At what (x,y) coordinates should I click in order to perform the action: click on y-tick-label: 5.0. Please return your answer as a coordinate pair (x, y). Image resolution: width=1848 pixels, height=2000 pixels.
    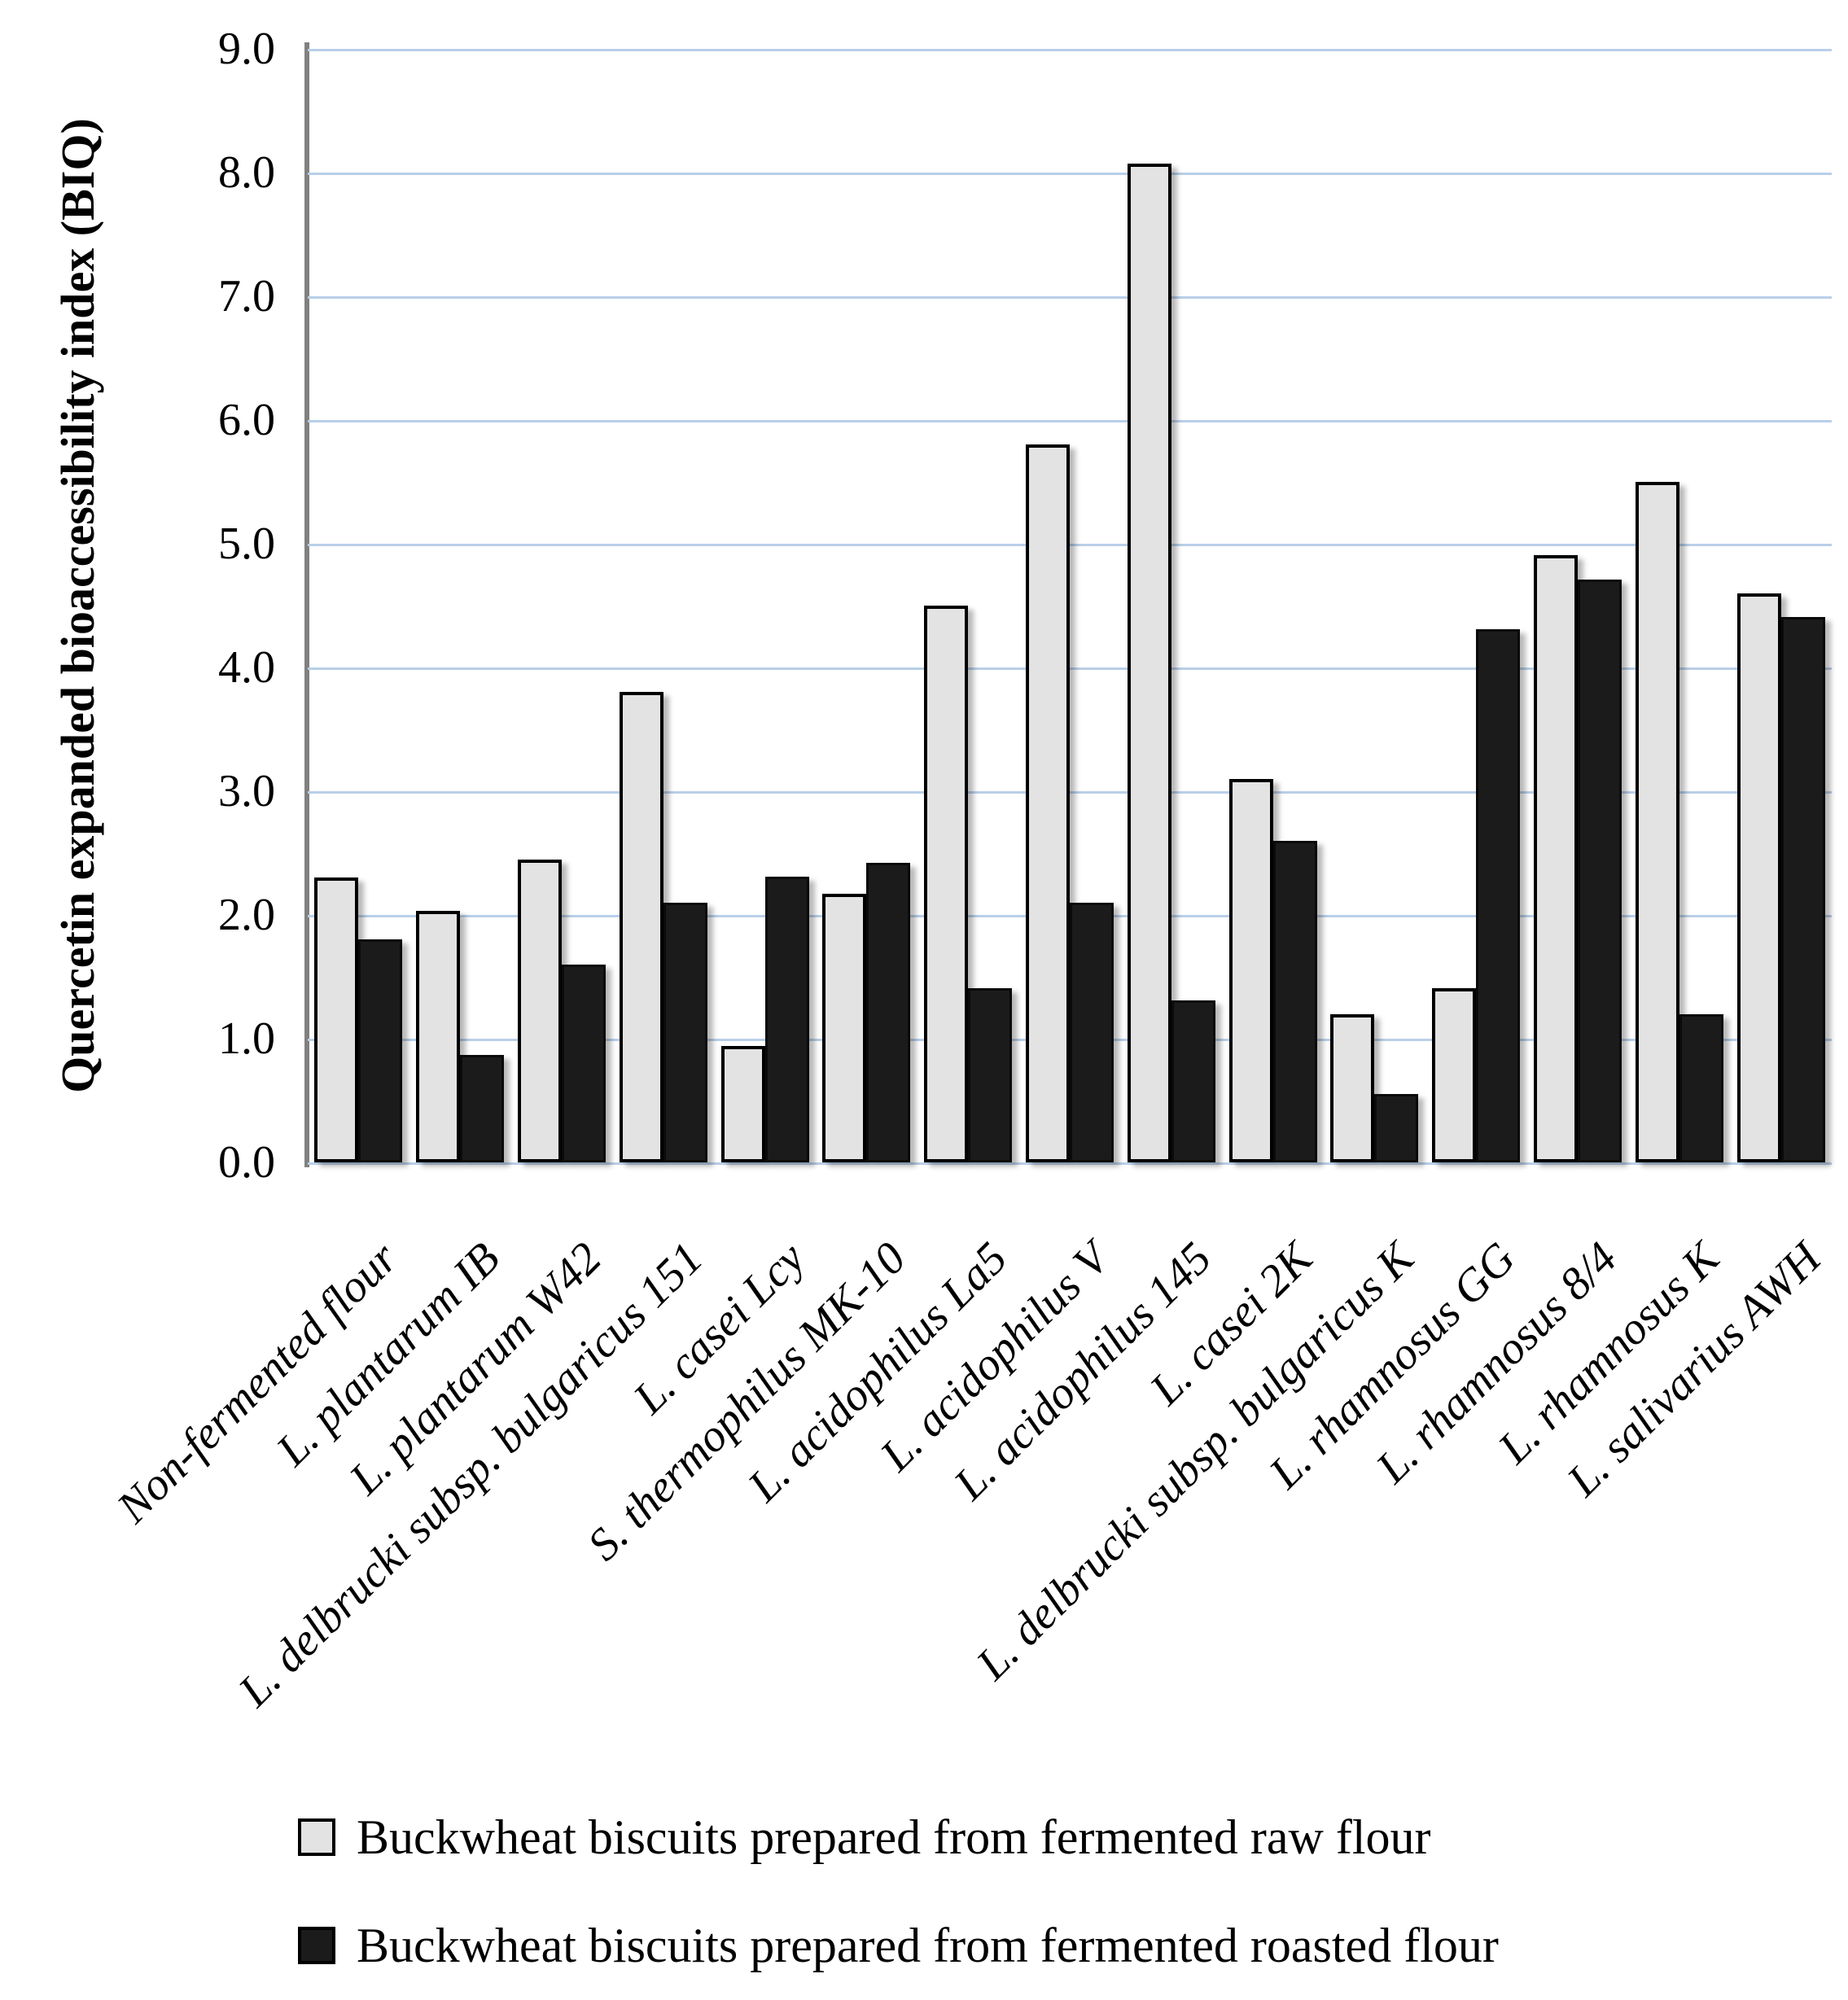
    Looking at the image, I should click on (246, 544).